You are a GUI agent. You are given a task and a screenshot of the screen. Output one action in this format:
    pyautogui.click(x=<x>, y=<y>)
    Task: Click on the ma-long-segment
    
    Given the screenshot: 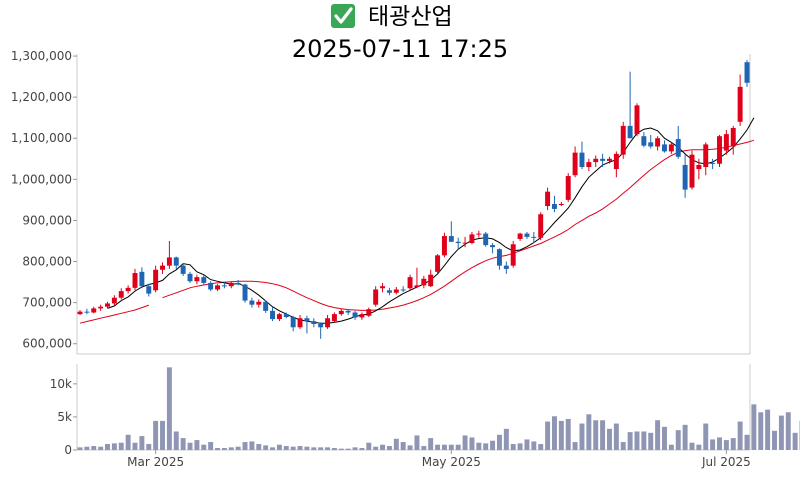 What is the action you would take?
    pyautogui.click(x=114, y=314)
    